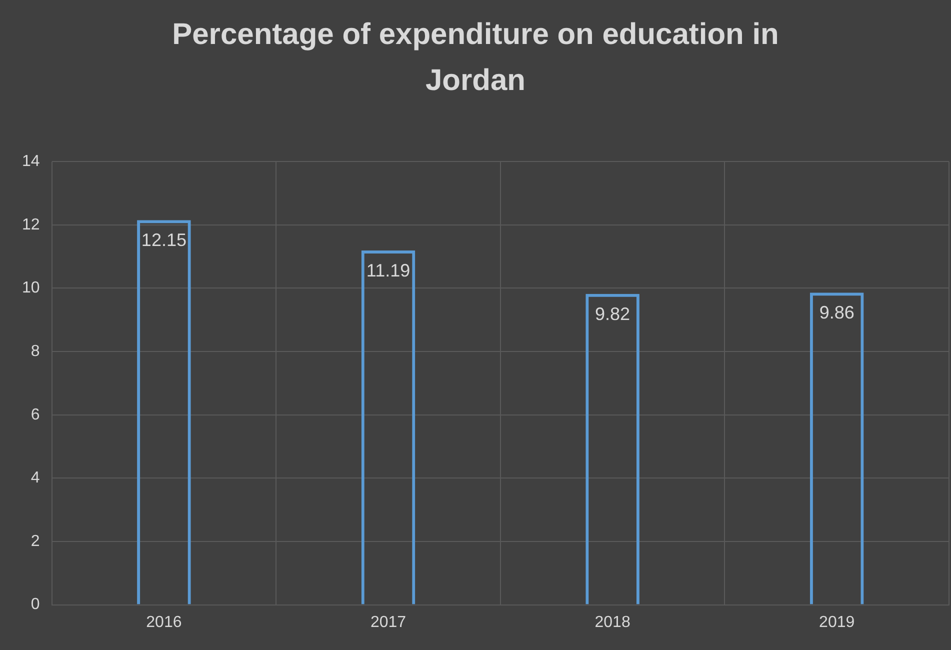 The height and width of the screenshot is (650, 951). I want to click on y-tick-label: 6, so click(35, 415).